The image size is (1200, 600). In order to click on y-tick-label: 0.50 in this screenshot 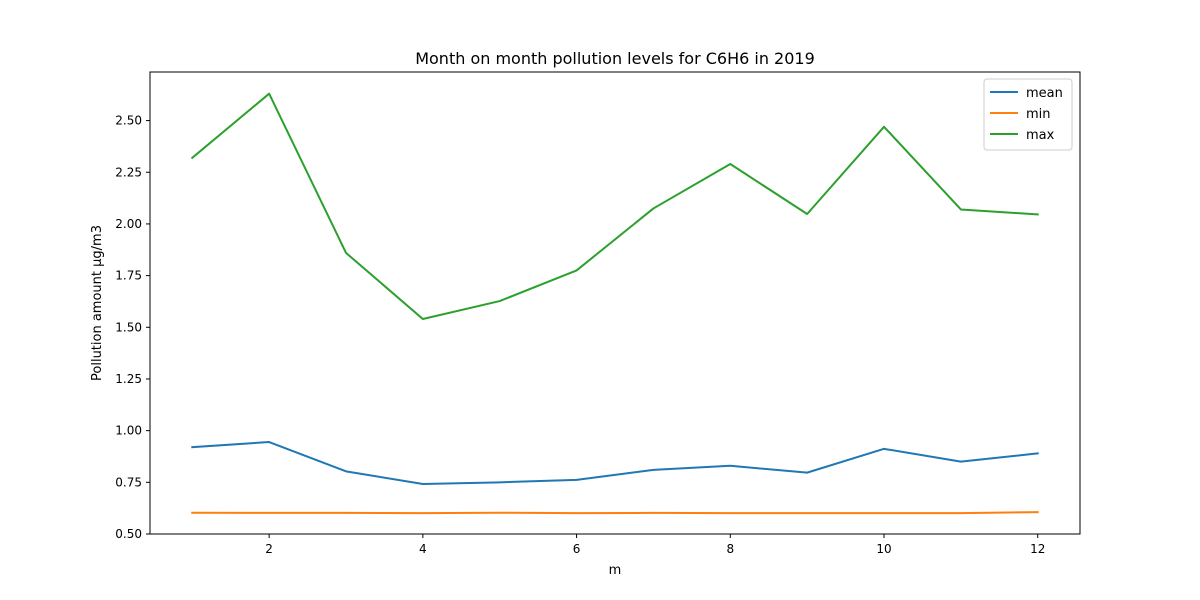, I will do `click(128, 534)`.